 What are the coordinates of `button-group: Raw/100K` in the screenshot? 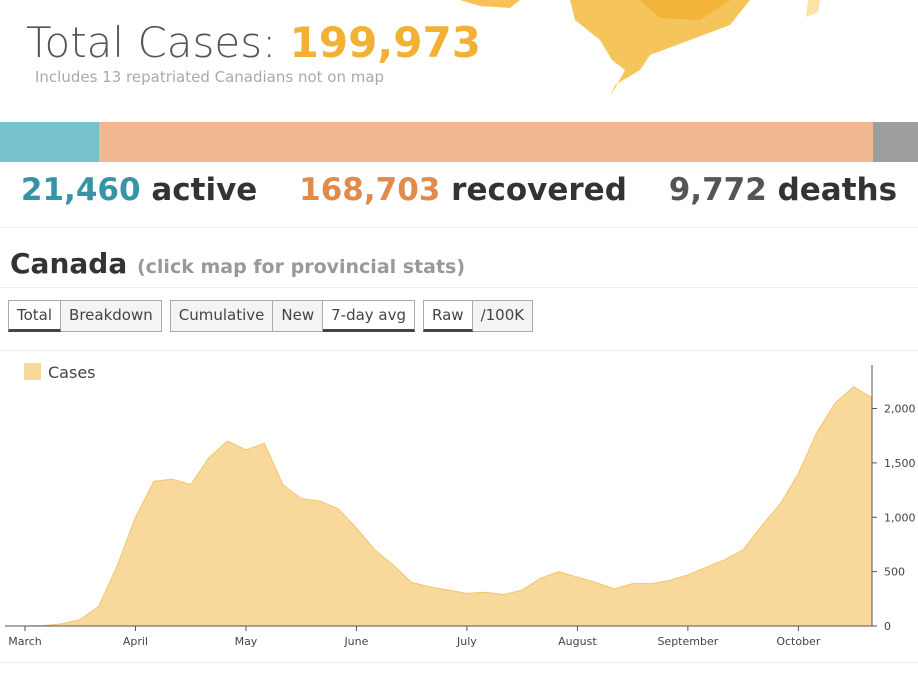 It's located at (478, 316).